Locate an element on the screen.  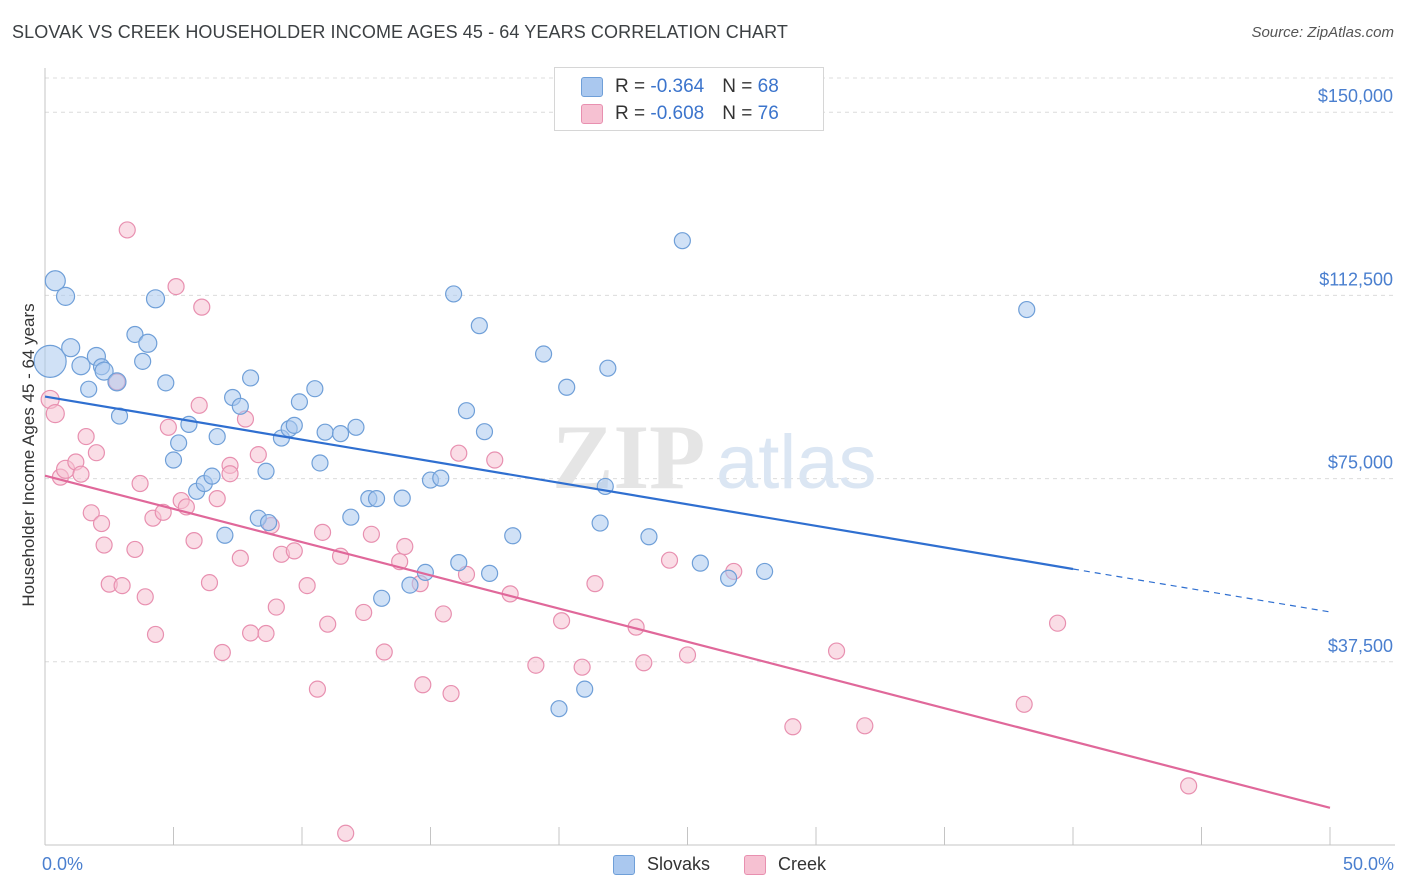
r-value: -0.608 is located at coordinates (677, 113).